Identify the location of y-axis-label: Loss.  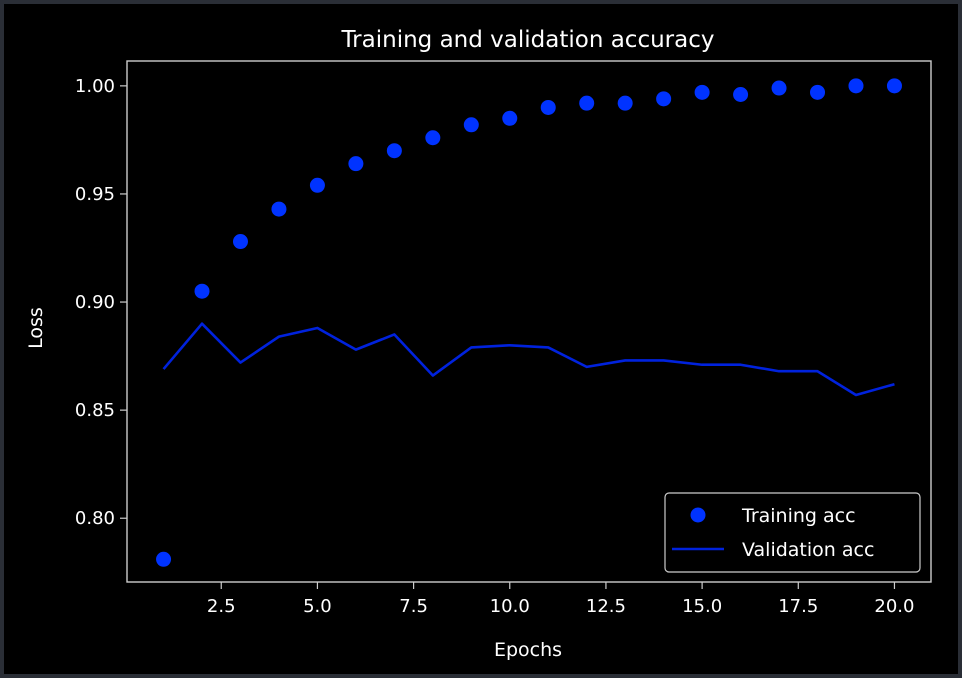
(36, 328).